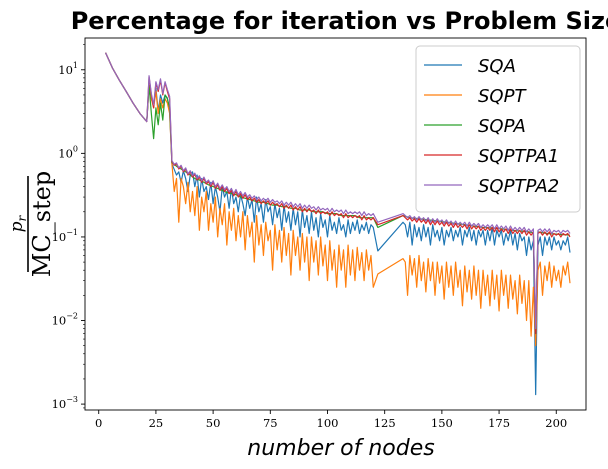 The height and width of the screenshot is (469, 608). What do you see at coordinates (65, 236) in the screenshot?
I see `y-tick-label: 10⁻¹` at bounding box center [65, 236].